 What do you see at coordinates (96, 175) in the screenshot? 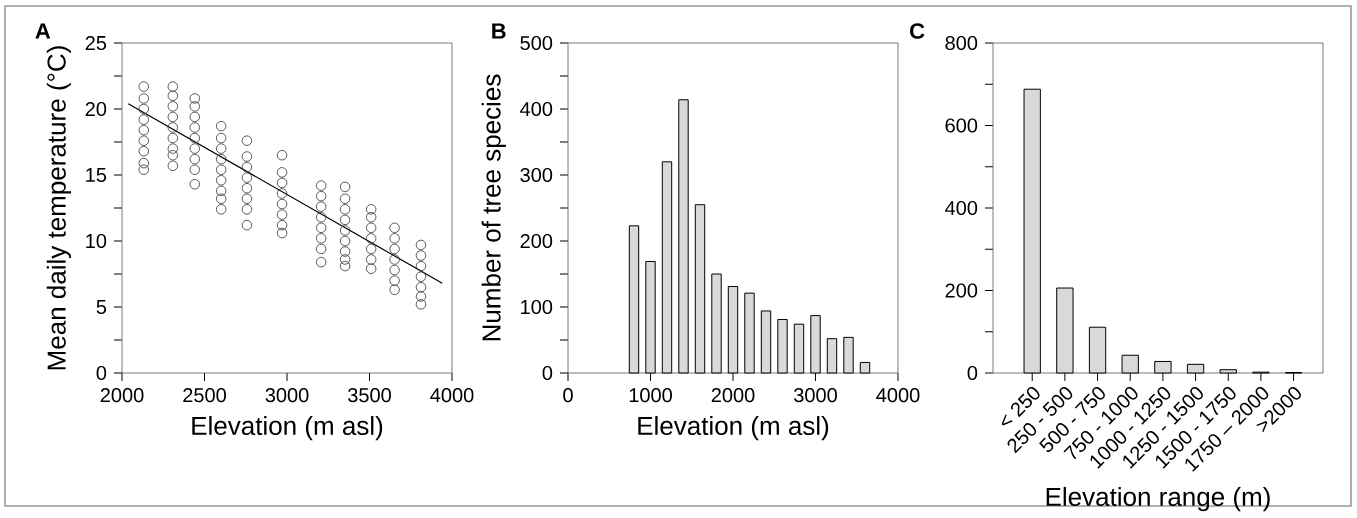
I see `y-tick-label: 15` at bounding box center [96, 175].